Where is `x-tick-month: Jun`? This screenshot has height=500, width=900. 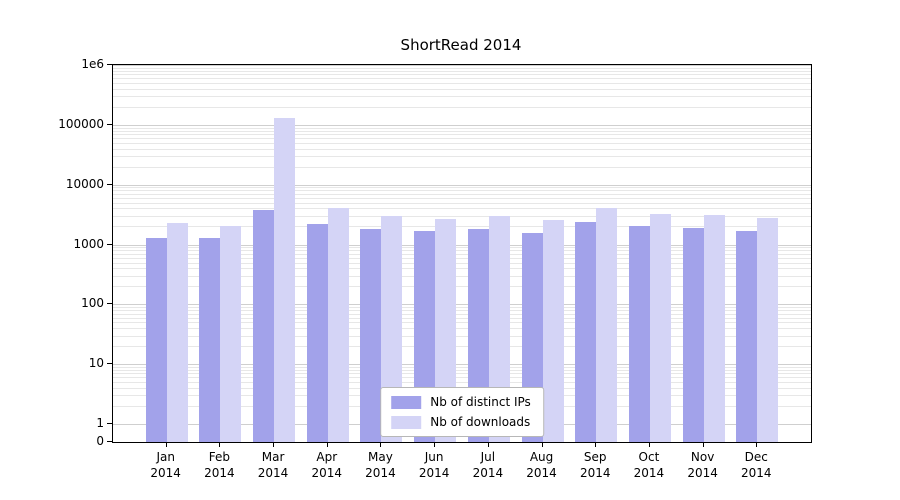 x-tick-month: Jun is located at coordinates (434, 457).